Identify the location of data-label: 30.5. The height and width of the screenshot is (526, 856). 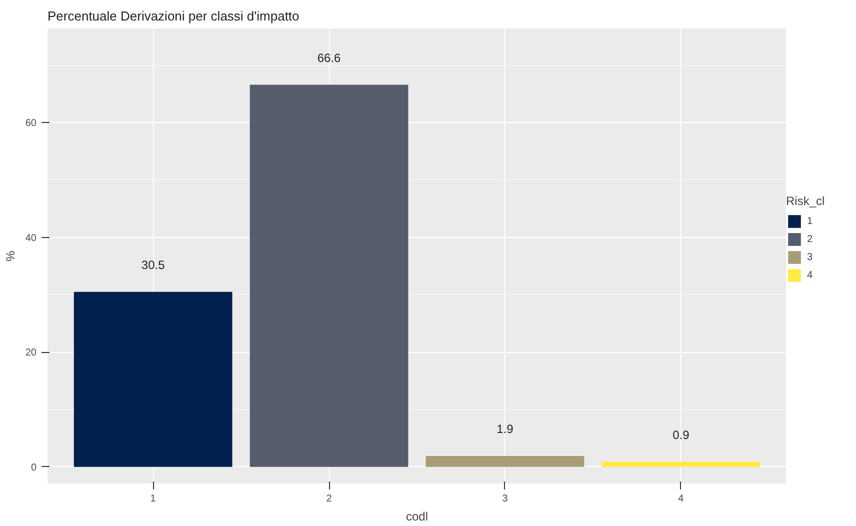
(153, 265).